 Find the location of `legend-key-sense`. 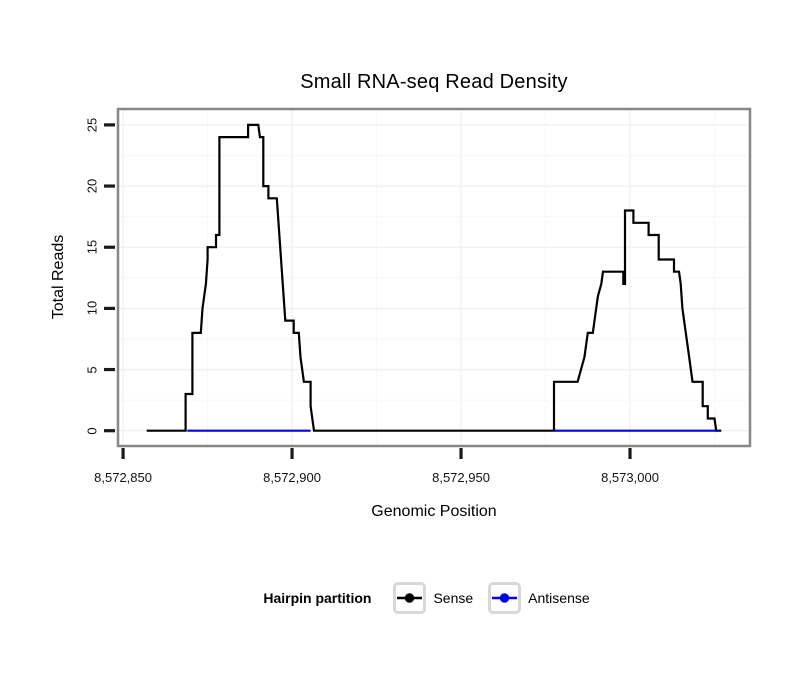

legend-key-sense is located at coordinates (410, 598).